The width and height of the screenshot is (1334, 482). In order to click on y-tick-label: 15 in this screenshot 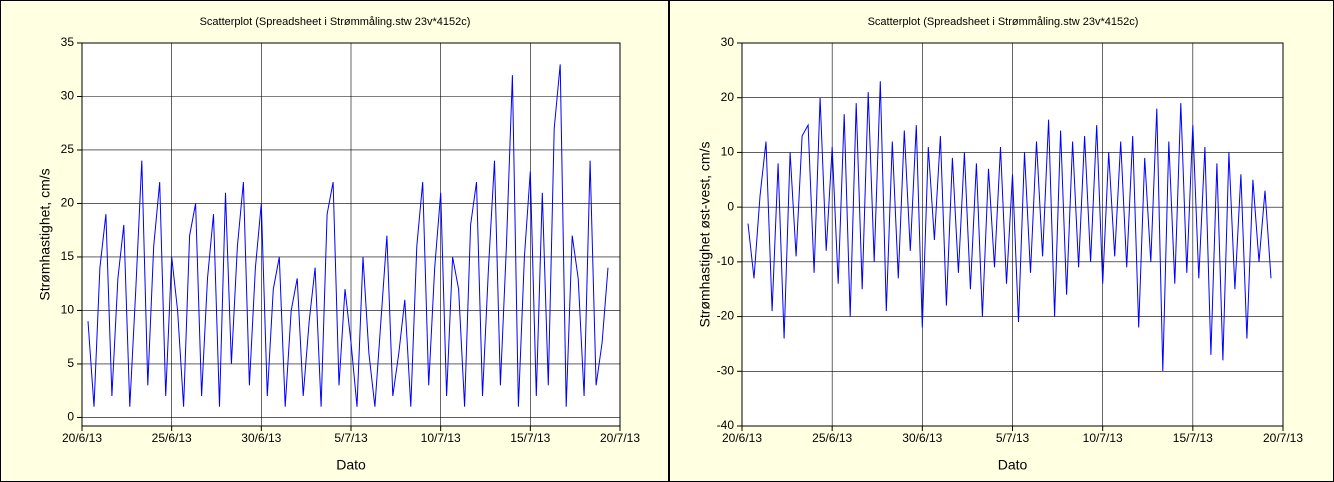, I will do `click(68, 256)`.